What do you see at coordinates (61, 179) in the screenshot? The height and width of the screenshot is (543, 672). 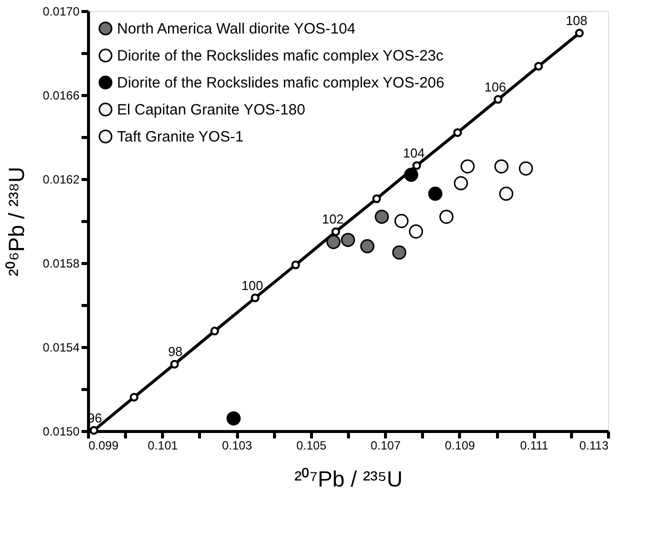 I see `y-tick-label: 0.0162` at bounding box center [61, 179].